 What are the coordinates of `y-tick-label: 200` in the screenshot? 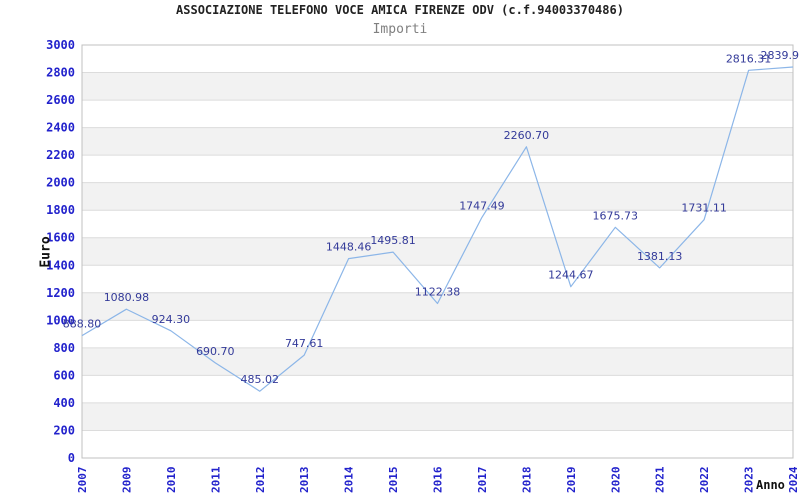 It's located at (64, 430).